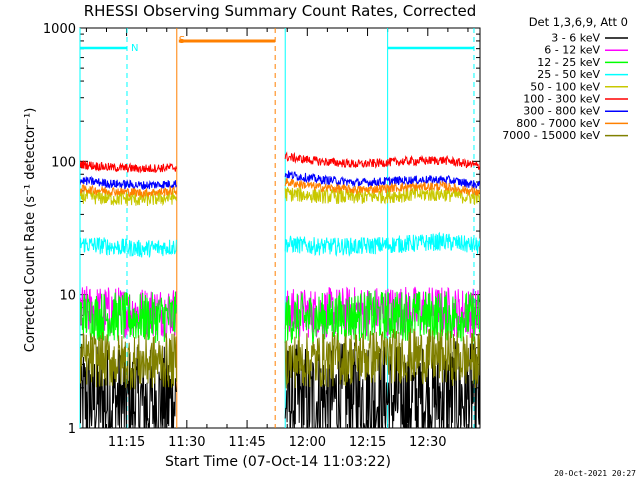  What do you see at coordinates (568, 62) in the screenshot?
I see `legend-label: 12 - 25 keV` at bounding box center [568, 62].